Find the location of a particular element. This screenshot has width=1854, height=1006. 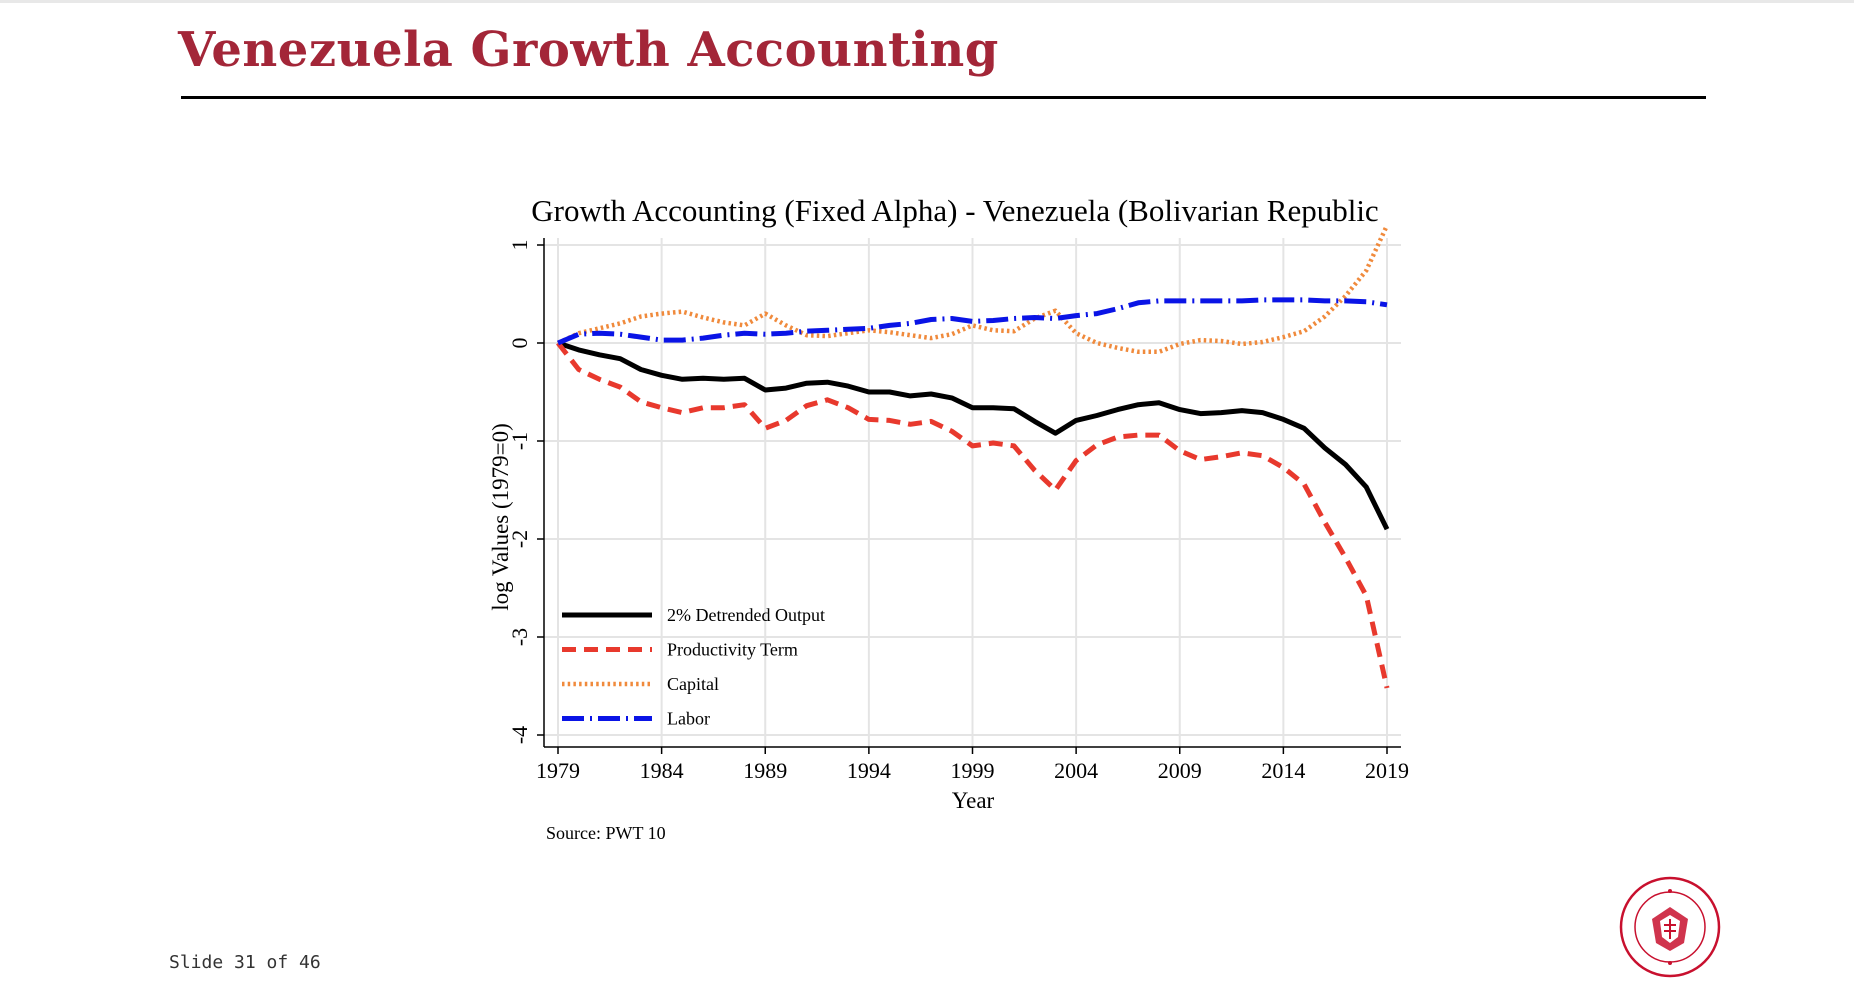

series-line-2-detrended-output is located at coordinates (973, 435).